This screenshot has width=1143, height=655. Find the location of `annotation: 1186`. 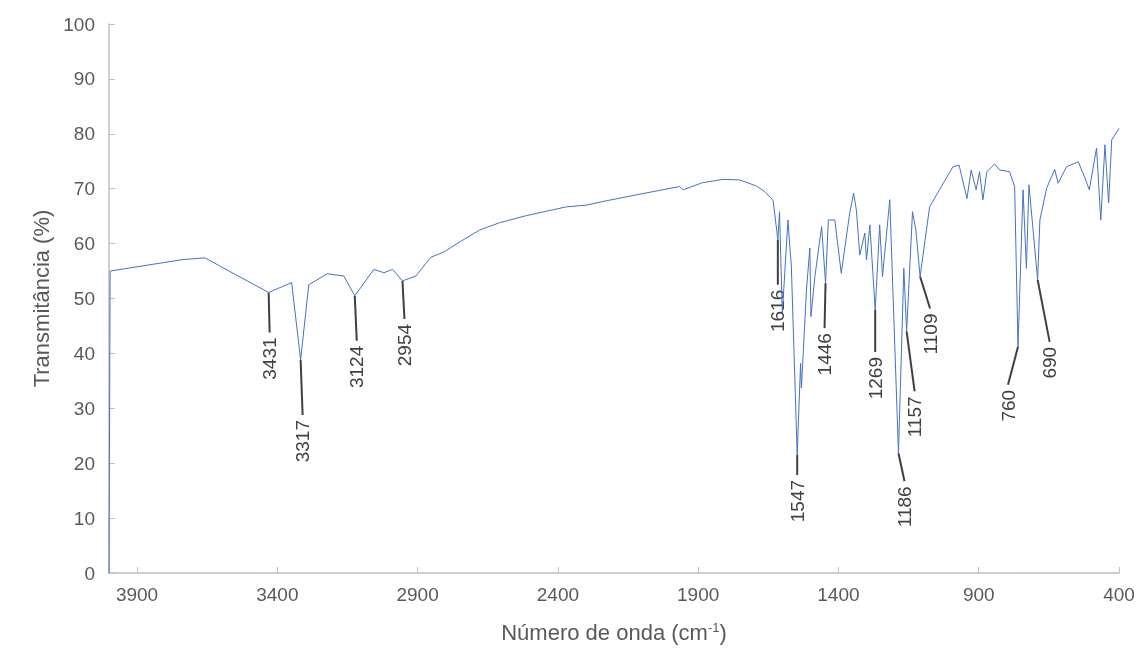

annotation: 1186 is located at coordinates (904, 507).